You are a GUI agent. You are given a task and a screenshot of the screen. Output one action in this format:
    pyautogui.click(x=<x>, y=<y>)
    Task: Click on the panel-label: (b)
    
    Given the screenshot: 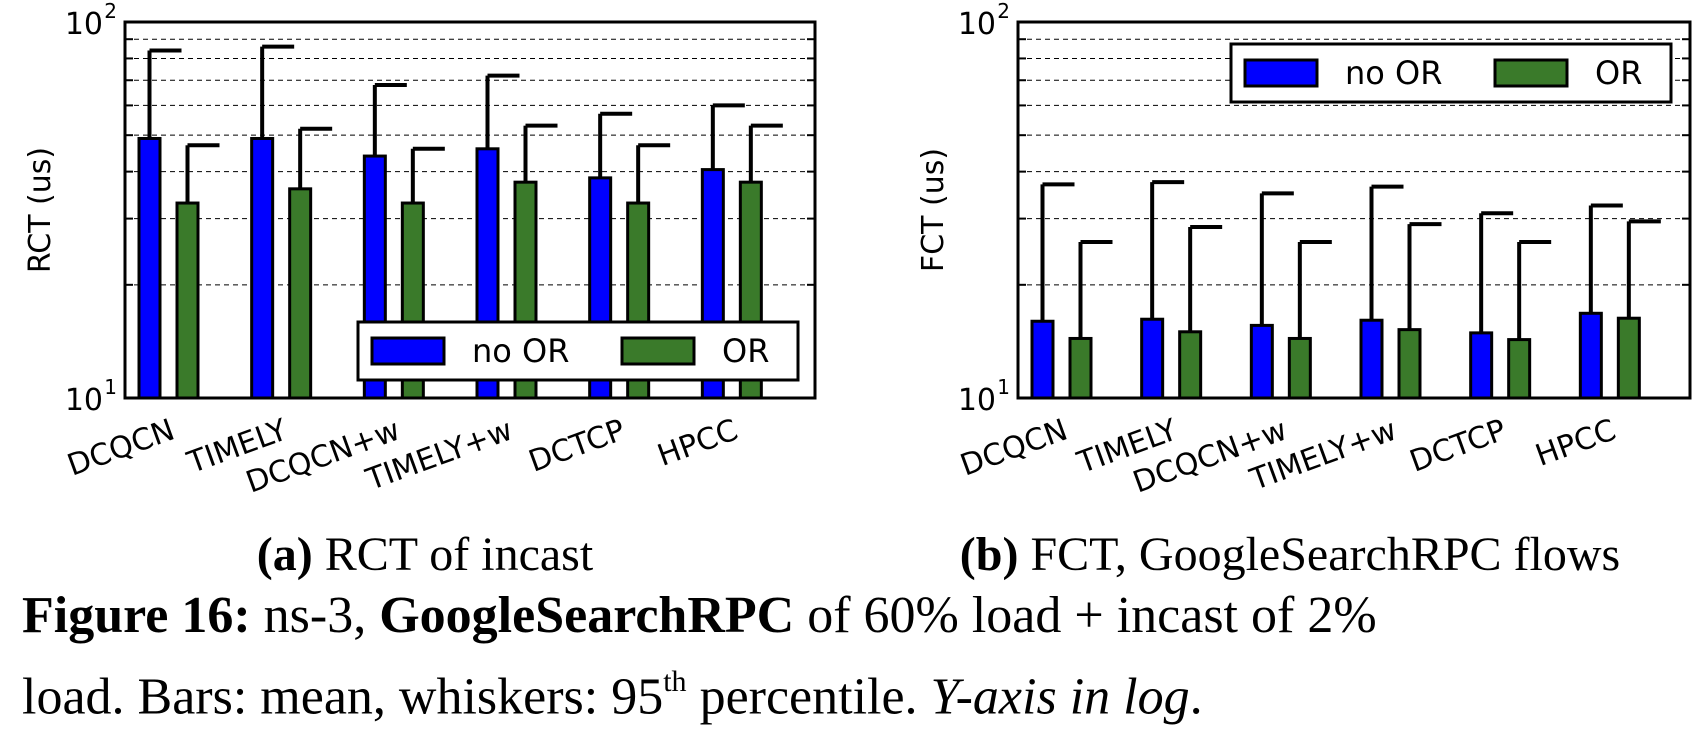 What is the action you would take?
    pyautogui.click(x=989, y=554)
    